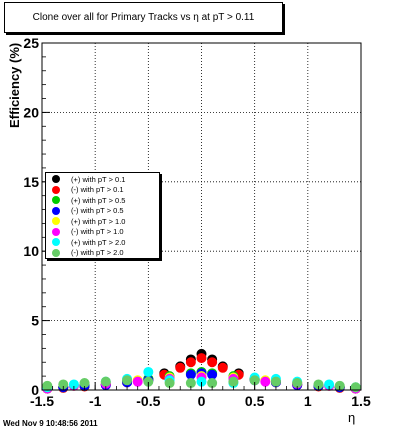  I want to click on legend-item: (-) with pT > 2.0, so click(102, 253).